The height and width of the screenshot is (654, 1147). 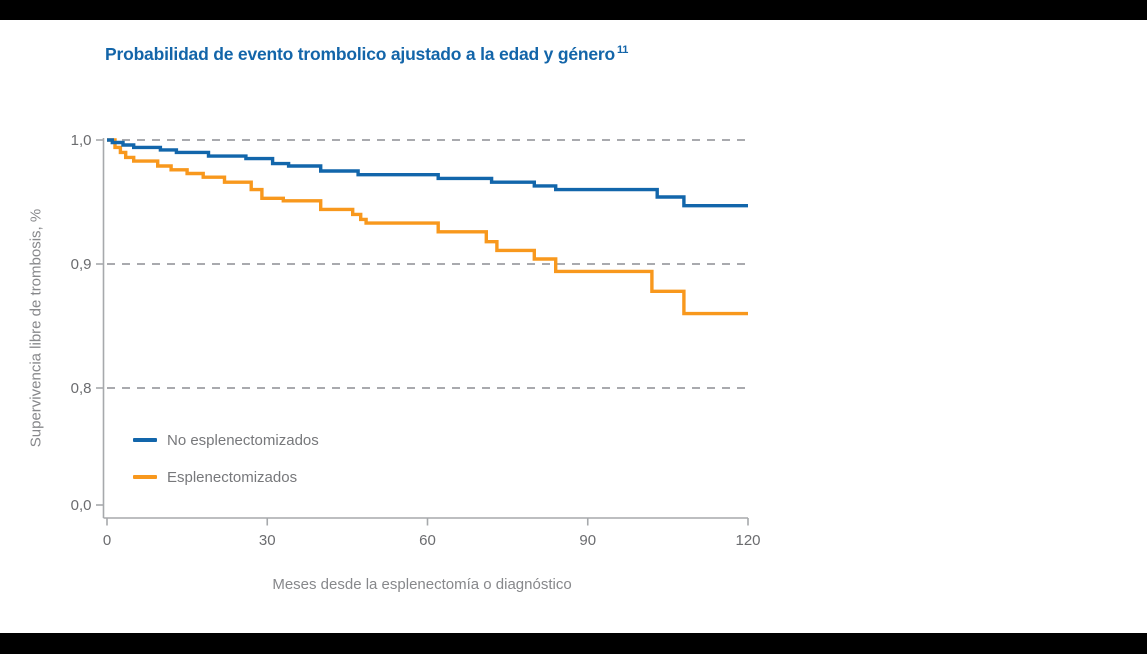 I want to click on legend-item-esplenectomizados: Esplenectomizados, so click(x=226, y=477).